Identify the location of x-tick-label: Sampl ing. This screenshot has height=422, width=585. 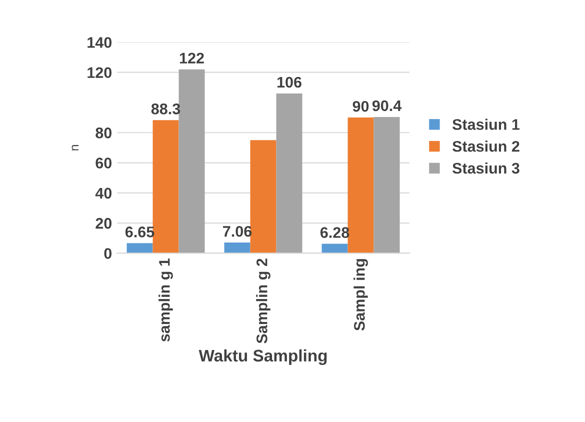
(361, 295).